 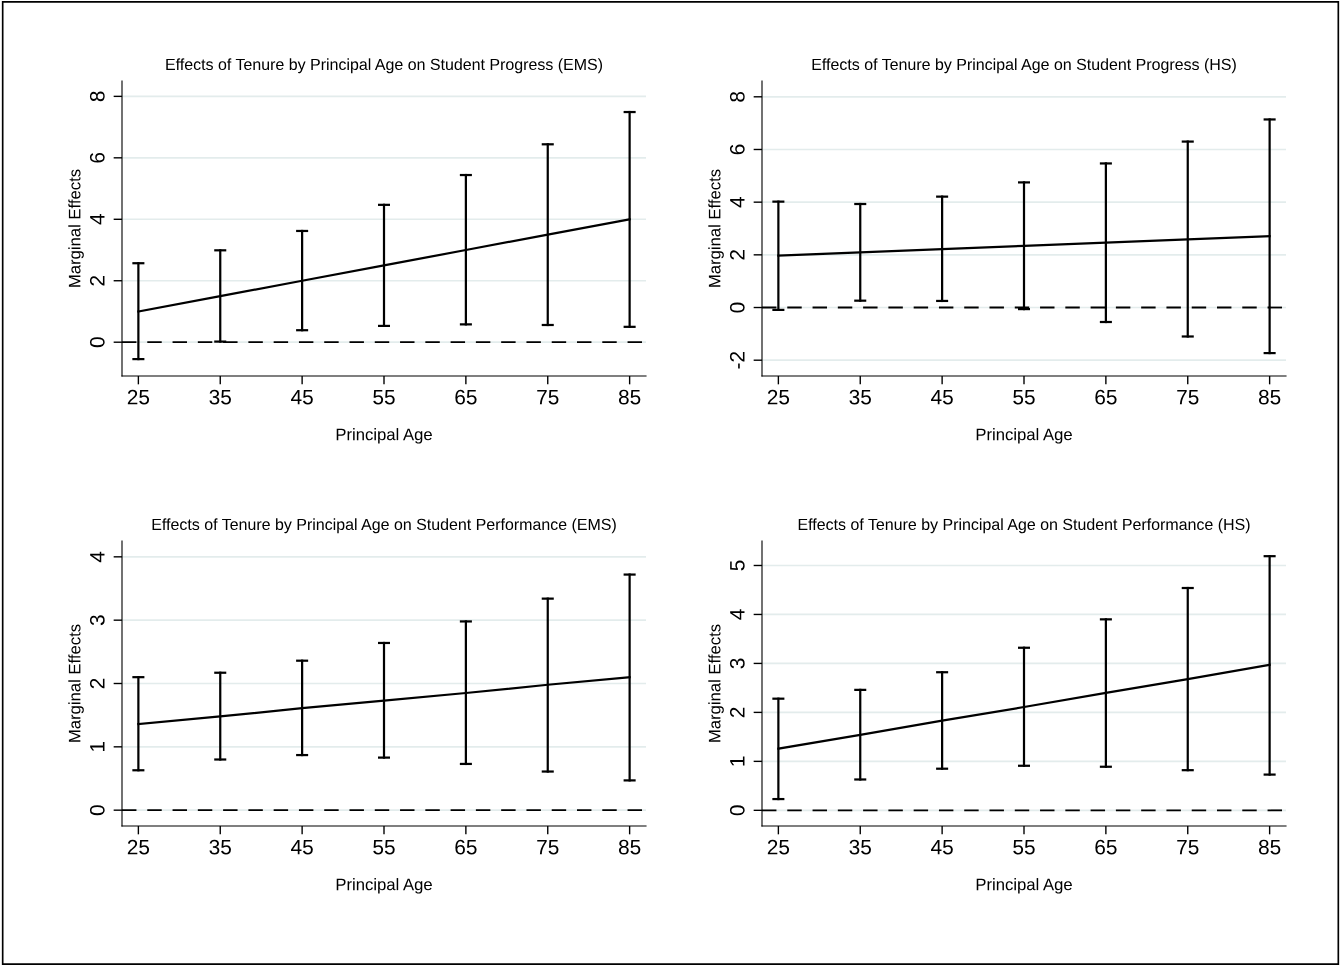 I want to click on y-tick-label: -2, so click(x=737, y=360).